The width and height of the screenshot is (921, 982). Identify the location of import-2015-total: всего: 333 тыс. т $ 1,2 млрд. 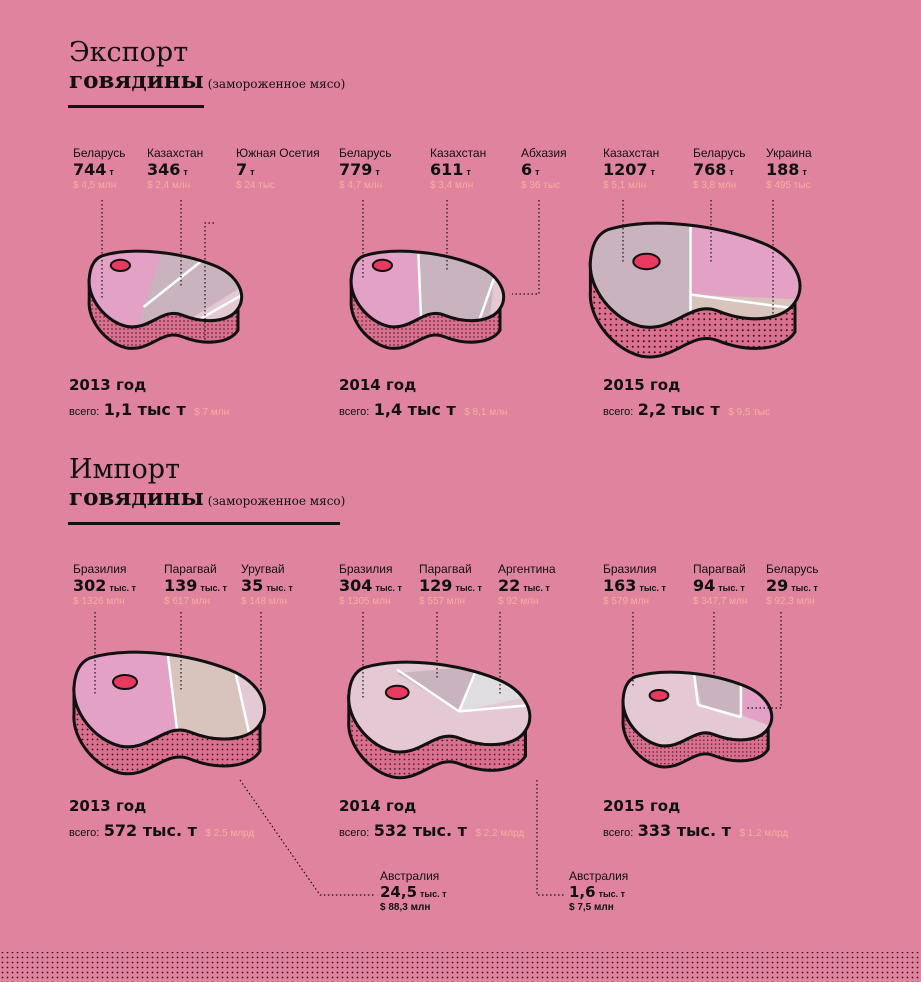
(695, 831).